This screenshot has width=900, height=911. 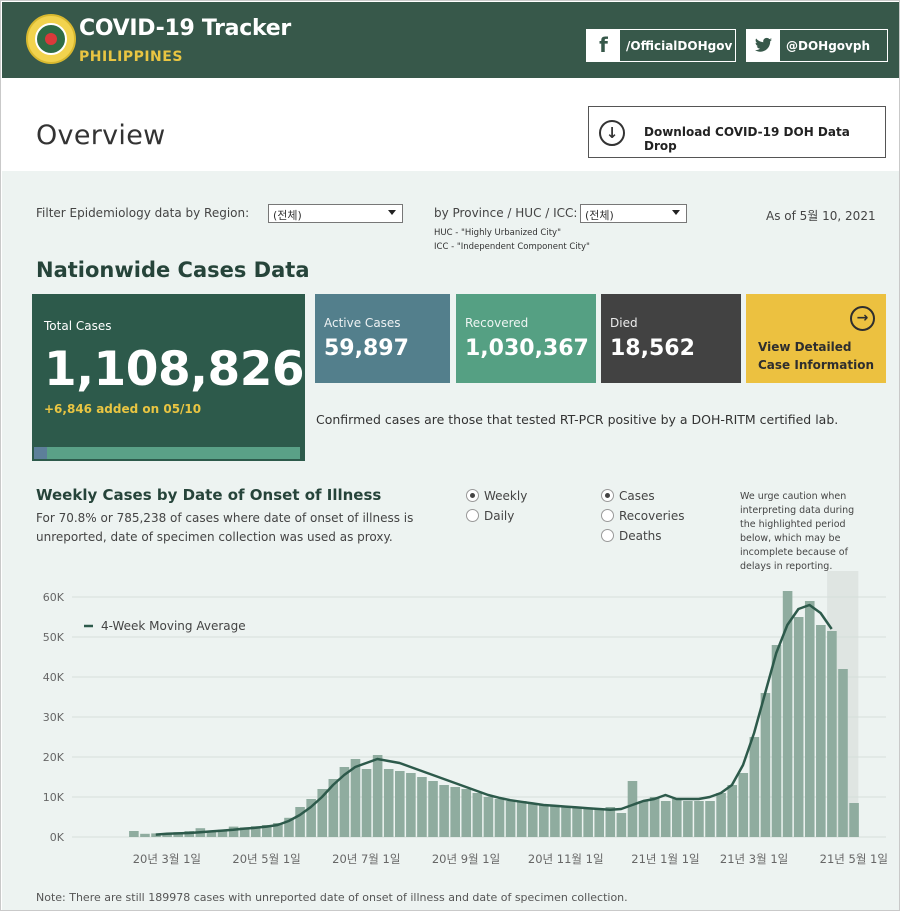 What do you see at coordinates (661, 45) in the screenshot?
I see `facebook-link: f /OfficialDOHgov` at bounding box center [661, 45].